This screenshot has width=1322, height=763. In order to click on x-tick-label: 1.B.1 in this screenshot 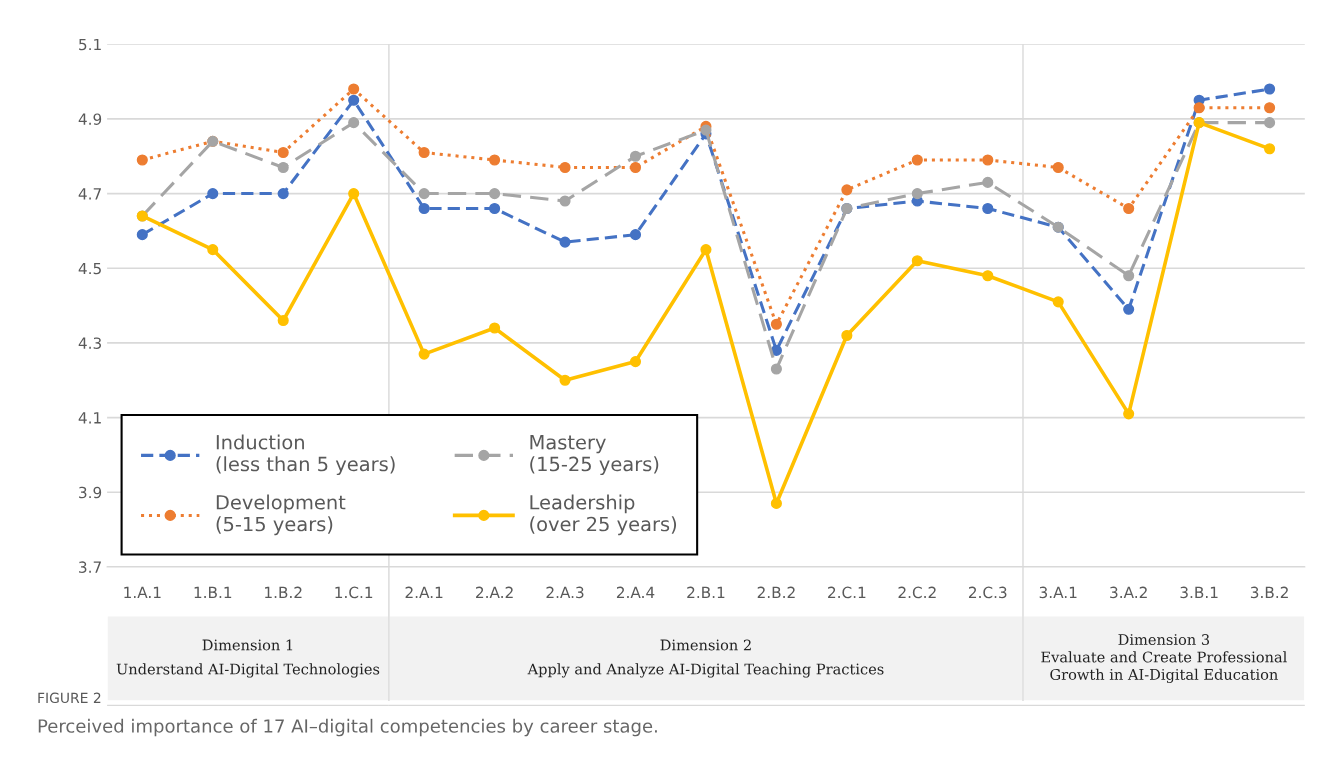, I will do `click(213, 592)`.